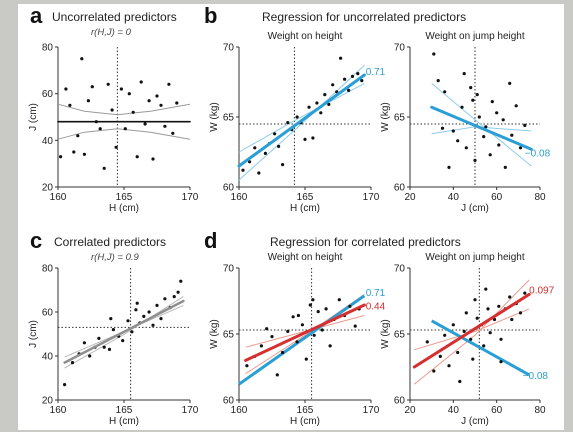 The height and width of the screenshot is (432, 573). What do you see at coordinates (540, 410) in the screenshot?
I see `x-tick-label: 80` at bounding box center [540, 410].